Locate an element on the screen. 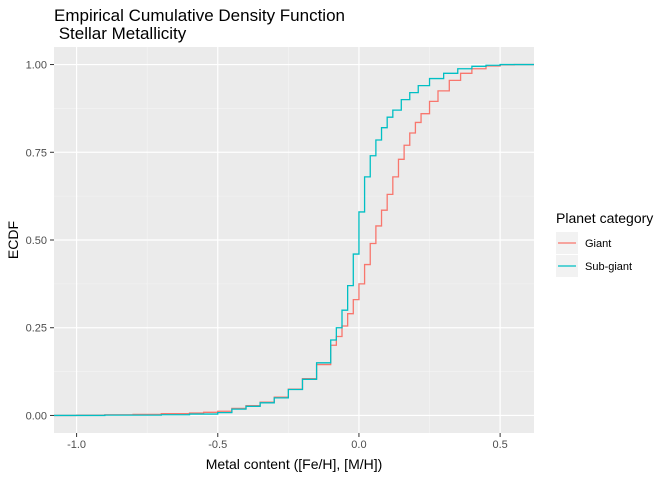 This screenshot has width=672, height=480. y-tick-label: 0.50 is located at coordinates (36, 241).